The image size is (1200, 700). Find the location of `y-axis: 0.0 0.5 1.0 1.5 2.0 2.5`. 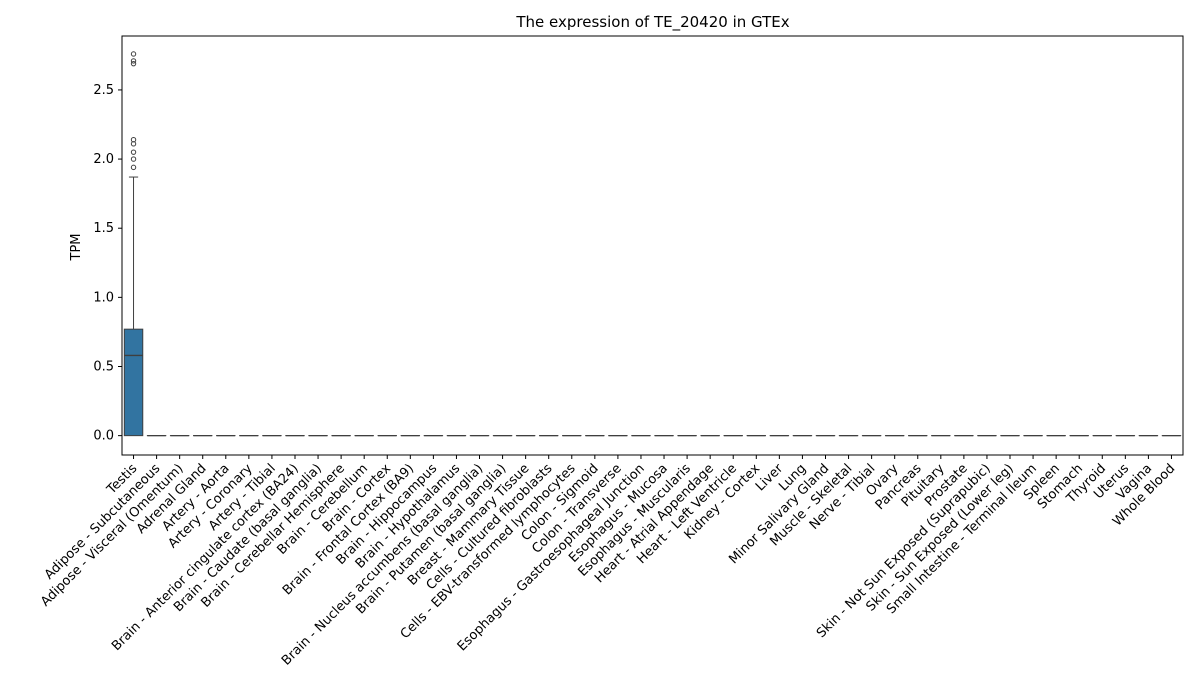

y-axis: 0.0 0.5 1.0 1.5 2.0 2.5 is located at coordinates (107, 263).